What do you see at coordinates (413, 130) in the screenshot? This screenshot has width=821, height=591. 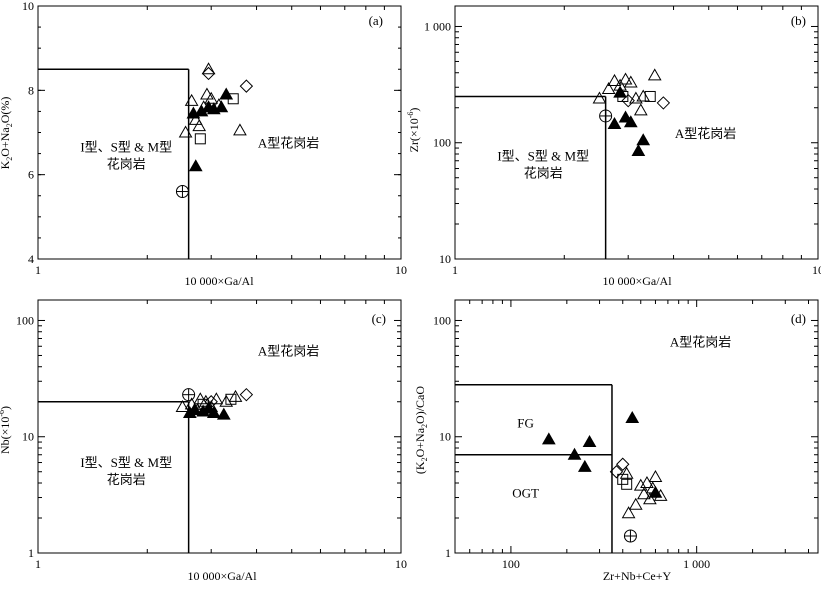 I see `y-axis-label: Zr(×10-6)` at bounding box center [413, 130].